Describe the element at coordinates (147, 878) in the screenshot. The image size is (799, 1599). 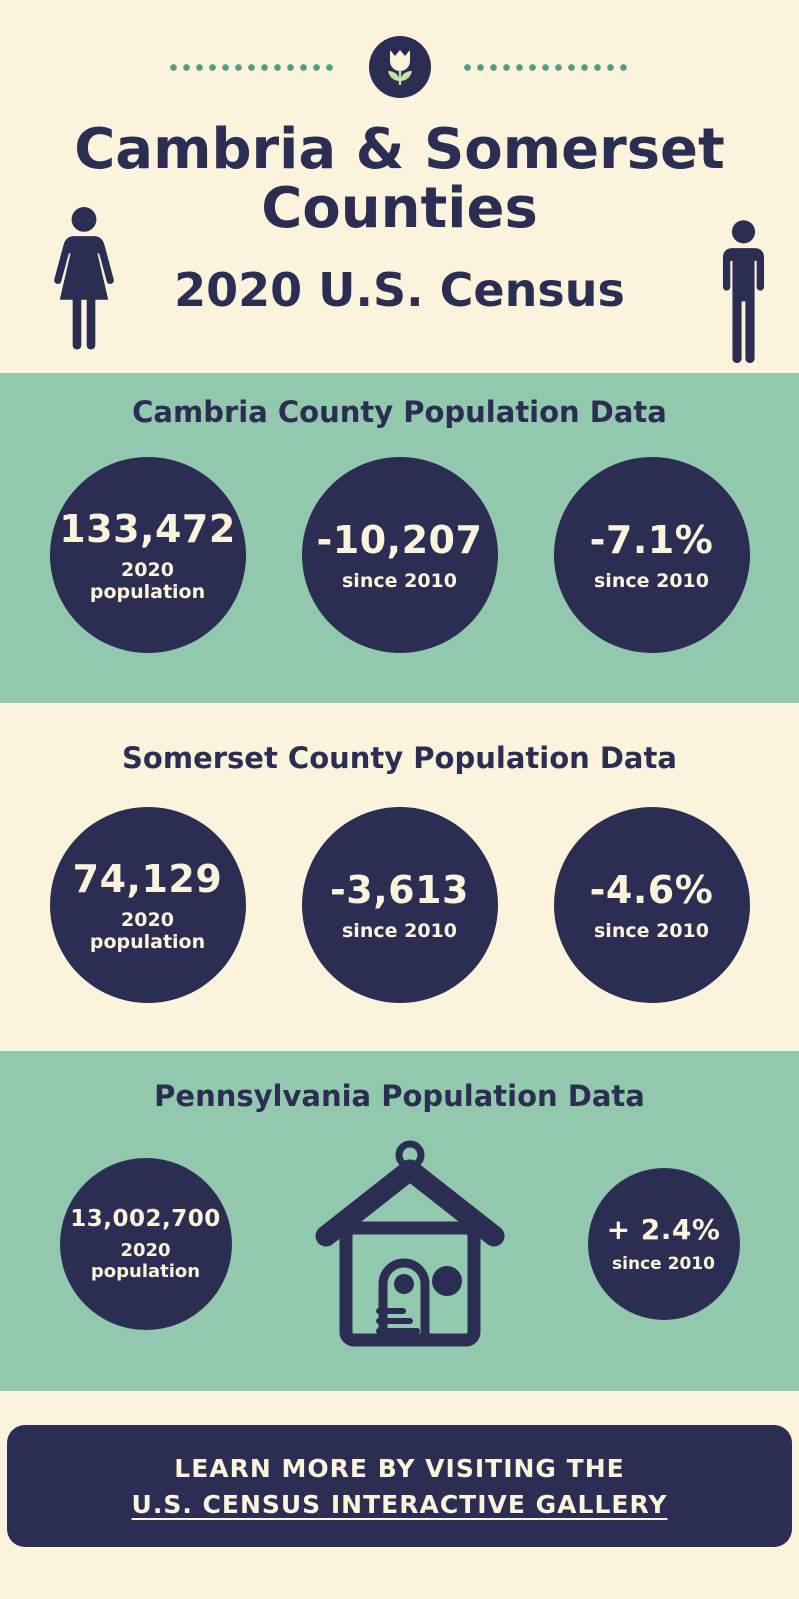
I see `stat-value: 74,129` at that location.